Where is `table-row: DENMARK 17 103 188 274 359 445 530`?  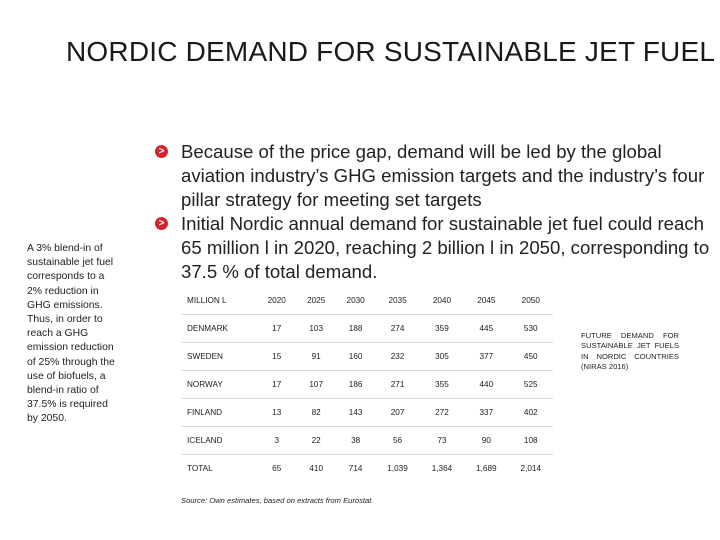 table-row: DENMARK 17 103 188 274 359 445 530 is located at coordinates (367, 328).